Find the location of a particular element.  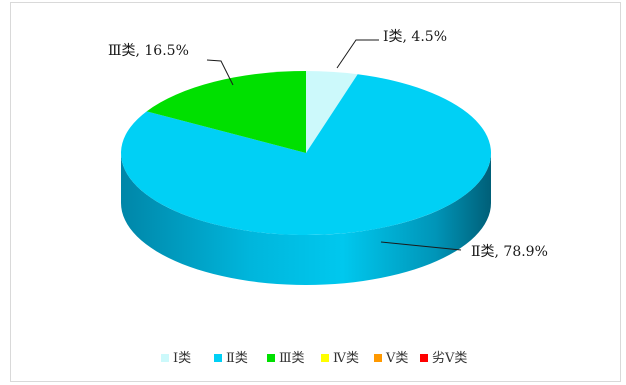

slice-label-1: Ⅰ类, 4.5% is located at coordinates (415, 37).